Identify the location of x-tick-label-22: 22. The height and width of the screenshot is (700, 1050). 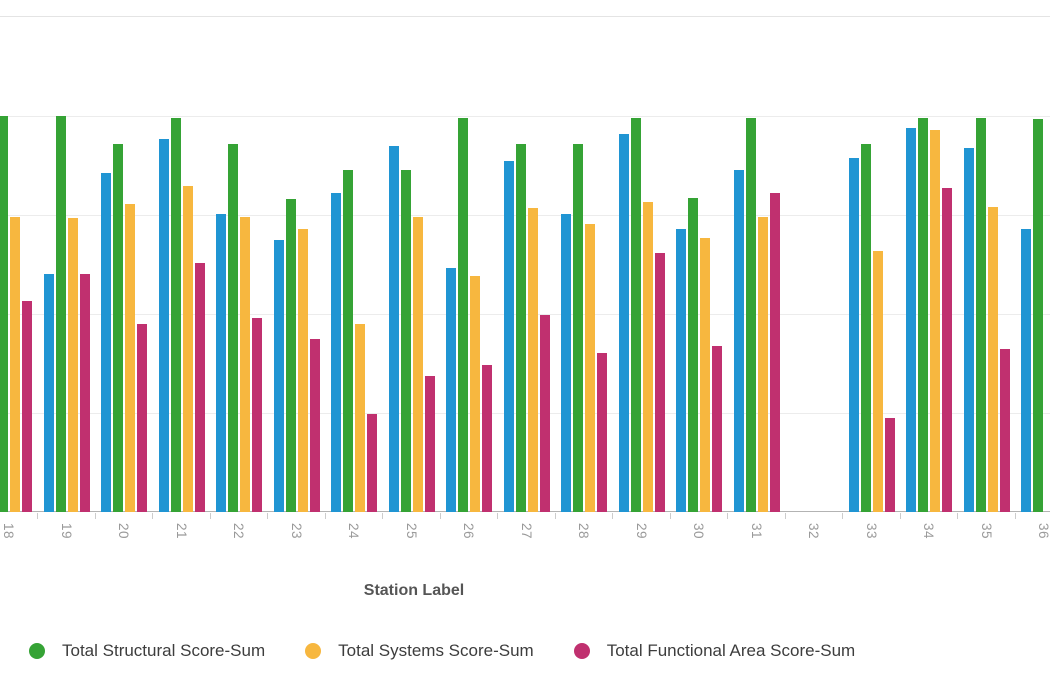
(238, 531).